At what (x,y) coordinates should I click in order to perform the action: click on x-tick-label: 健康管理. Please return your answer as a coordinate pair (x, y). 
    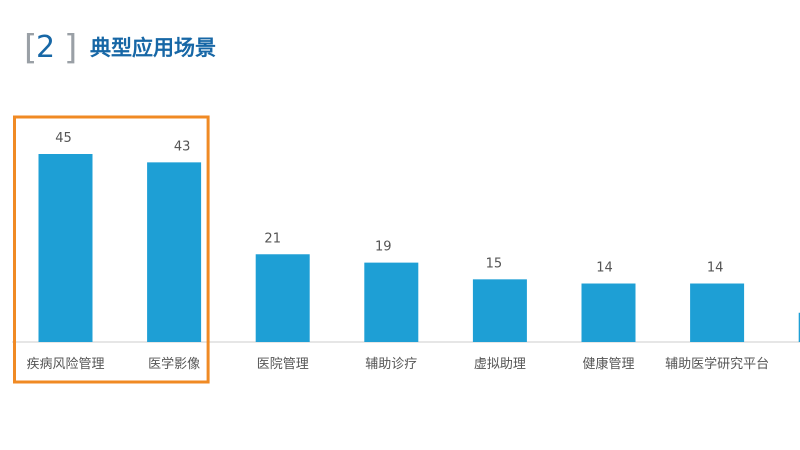
    Looking at the image, I should click on (608, 364).